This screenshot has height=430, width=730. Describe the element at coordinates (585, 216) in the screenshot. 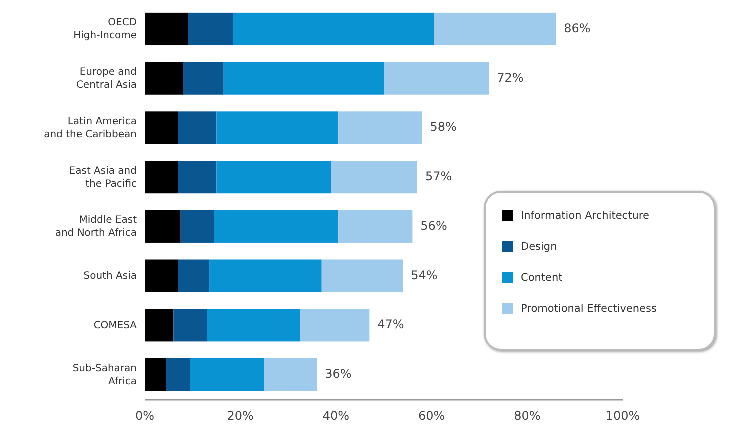

I see `legend-label: Information Architecture` at that location.